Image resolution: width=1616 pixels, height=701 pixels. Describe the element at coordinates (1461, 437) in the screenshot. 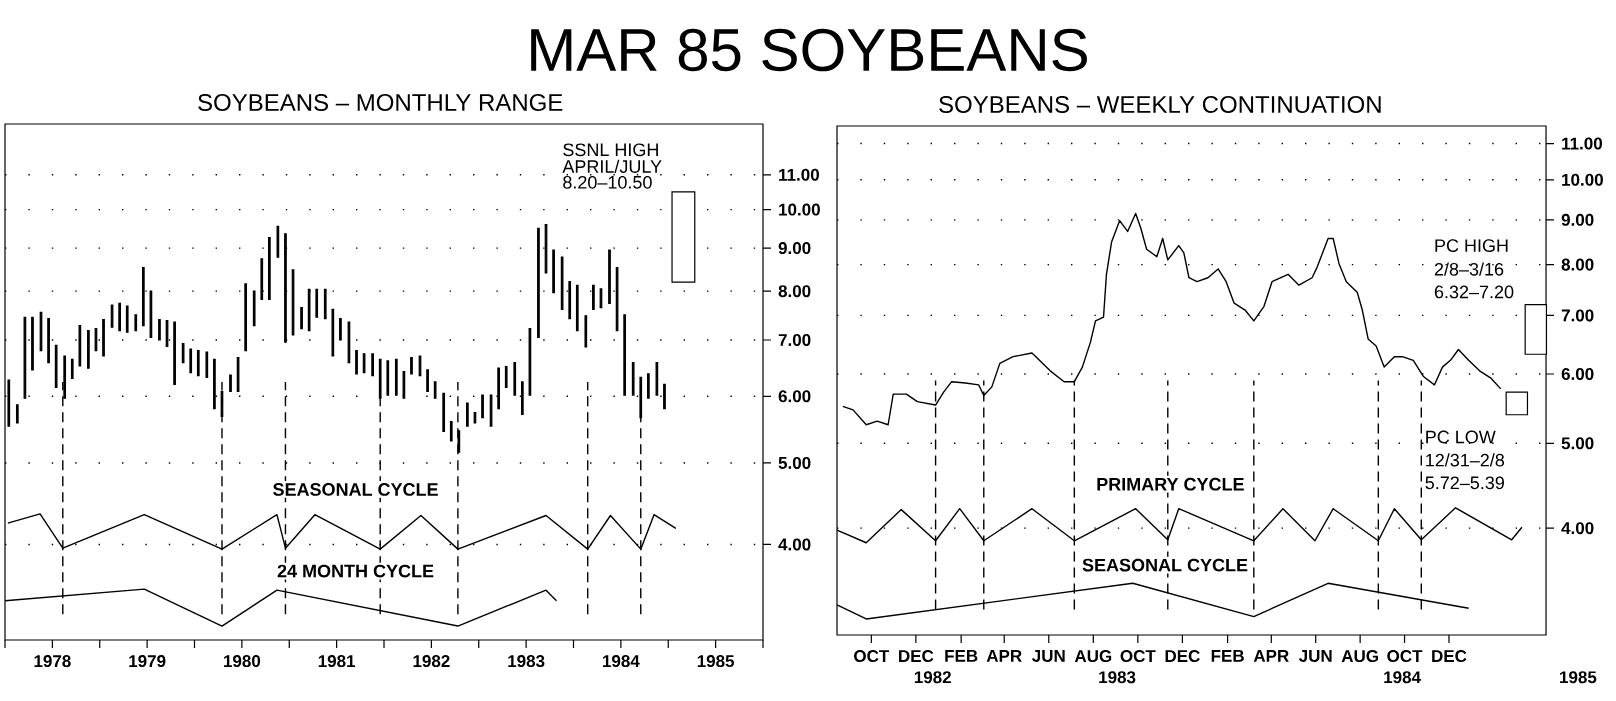

I see `annotation: PC LOW` at that location.